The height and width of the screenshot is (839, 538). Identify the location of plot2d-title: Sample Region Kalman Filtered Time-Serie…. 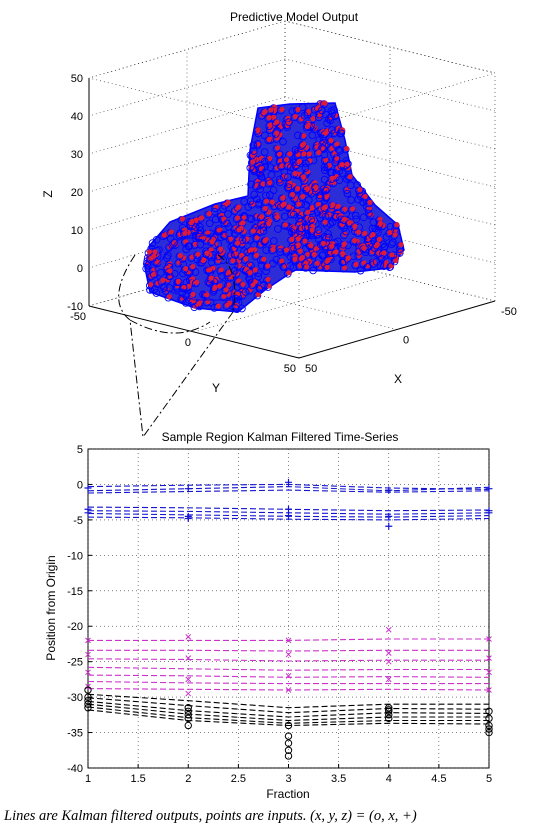
(280, 437).